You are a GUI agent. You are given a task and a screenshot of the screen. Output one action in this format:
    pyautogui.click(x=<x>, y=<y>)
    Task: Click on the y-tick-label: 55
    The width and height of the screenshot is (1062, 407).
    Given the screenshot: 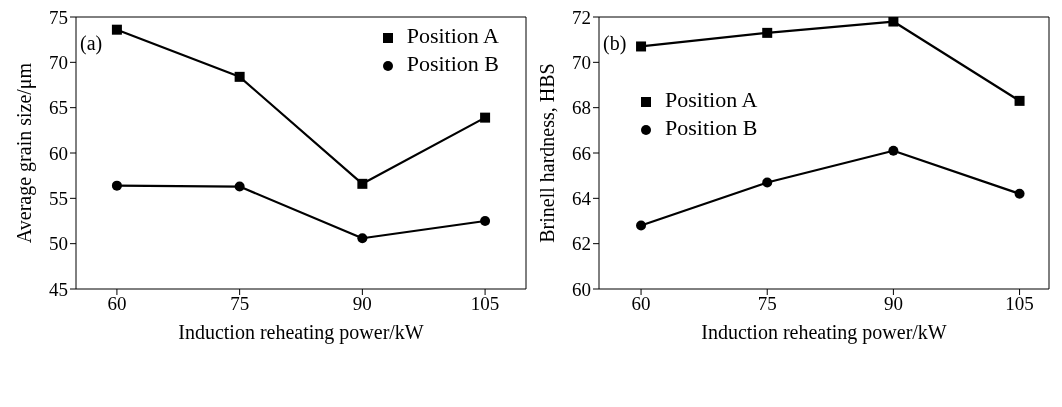 What is the action you would take?
    pyautogui.click(x=58, y=199)
    